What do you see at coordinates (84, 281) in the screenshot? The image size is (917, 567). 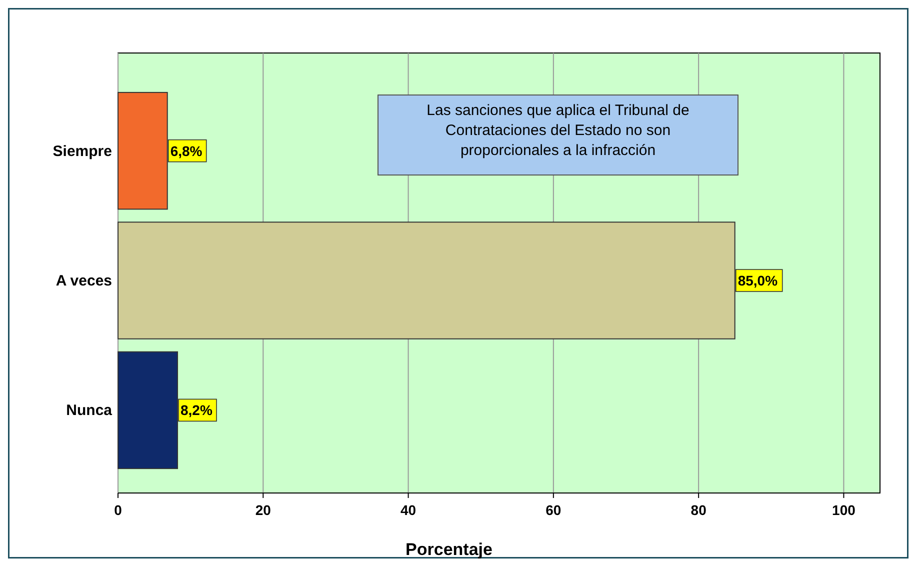 I see `y-tick-label: A veces` at bounding box center [84, 281].